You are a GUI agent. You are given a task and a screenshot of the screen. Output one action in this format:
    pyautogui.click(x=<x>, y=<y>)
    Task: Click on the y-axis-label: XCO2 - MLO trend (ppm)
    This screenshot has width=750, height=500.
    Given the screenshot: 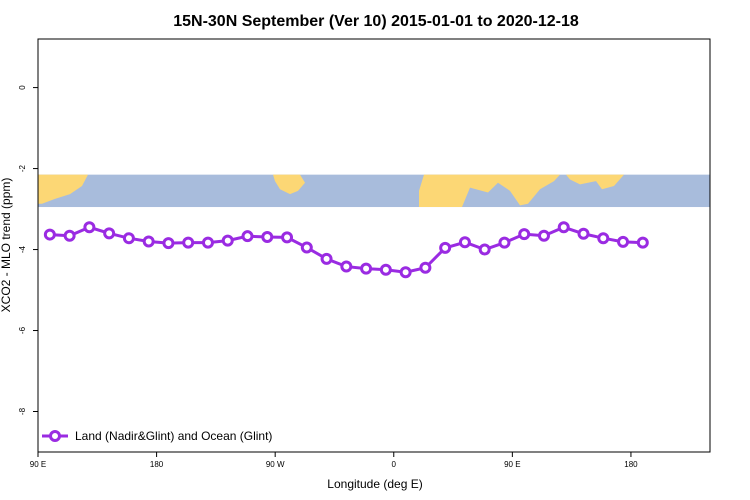 What is the action you would take?
    pyautogui.click(x=6, y=245)
    